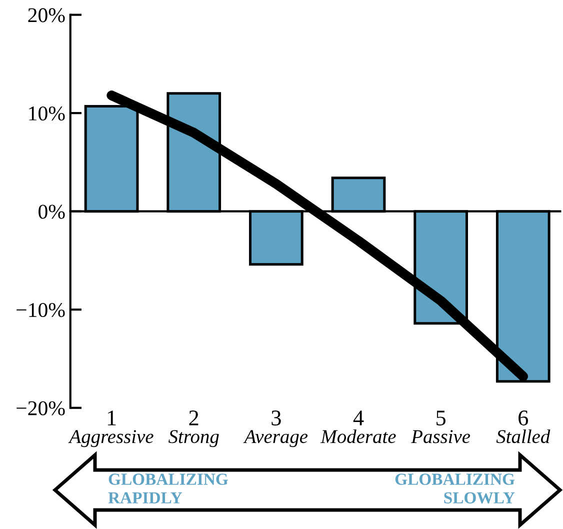 The height and width of the screenshot is (529, 563). Describe the element at coordinates (275, 429) in the screenshot. I see `x-tick-label: 3 Average` at that location.